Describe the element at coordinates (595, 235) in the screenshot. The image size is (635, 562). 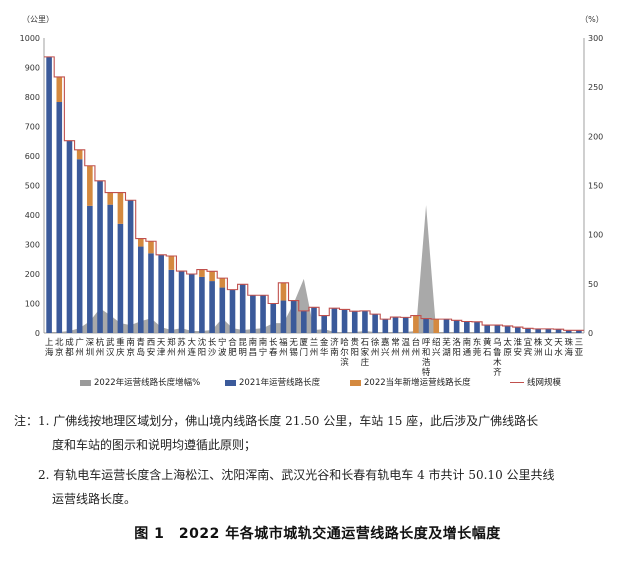
I see `right-tick-label: 100` at that location.